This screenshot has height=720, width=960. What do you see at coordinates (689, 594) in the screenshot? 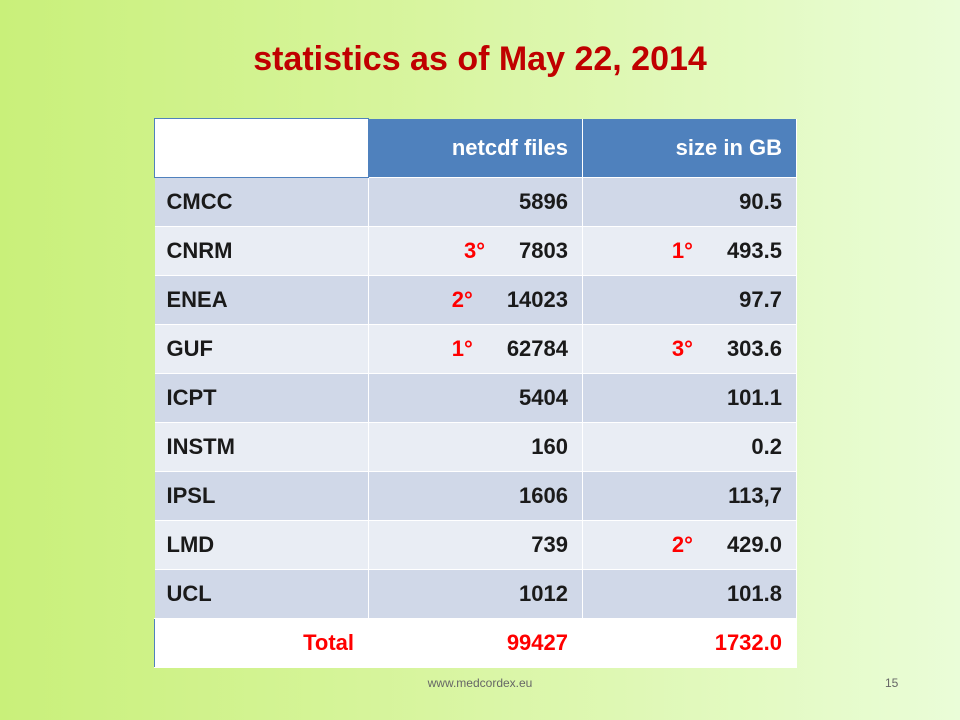
I see `row-size-cell: 101.8` at bounding box center [689, 594].